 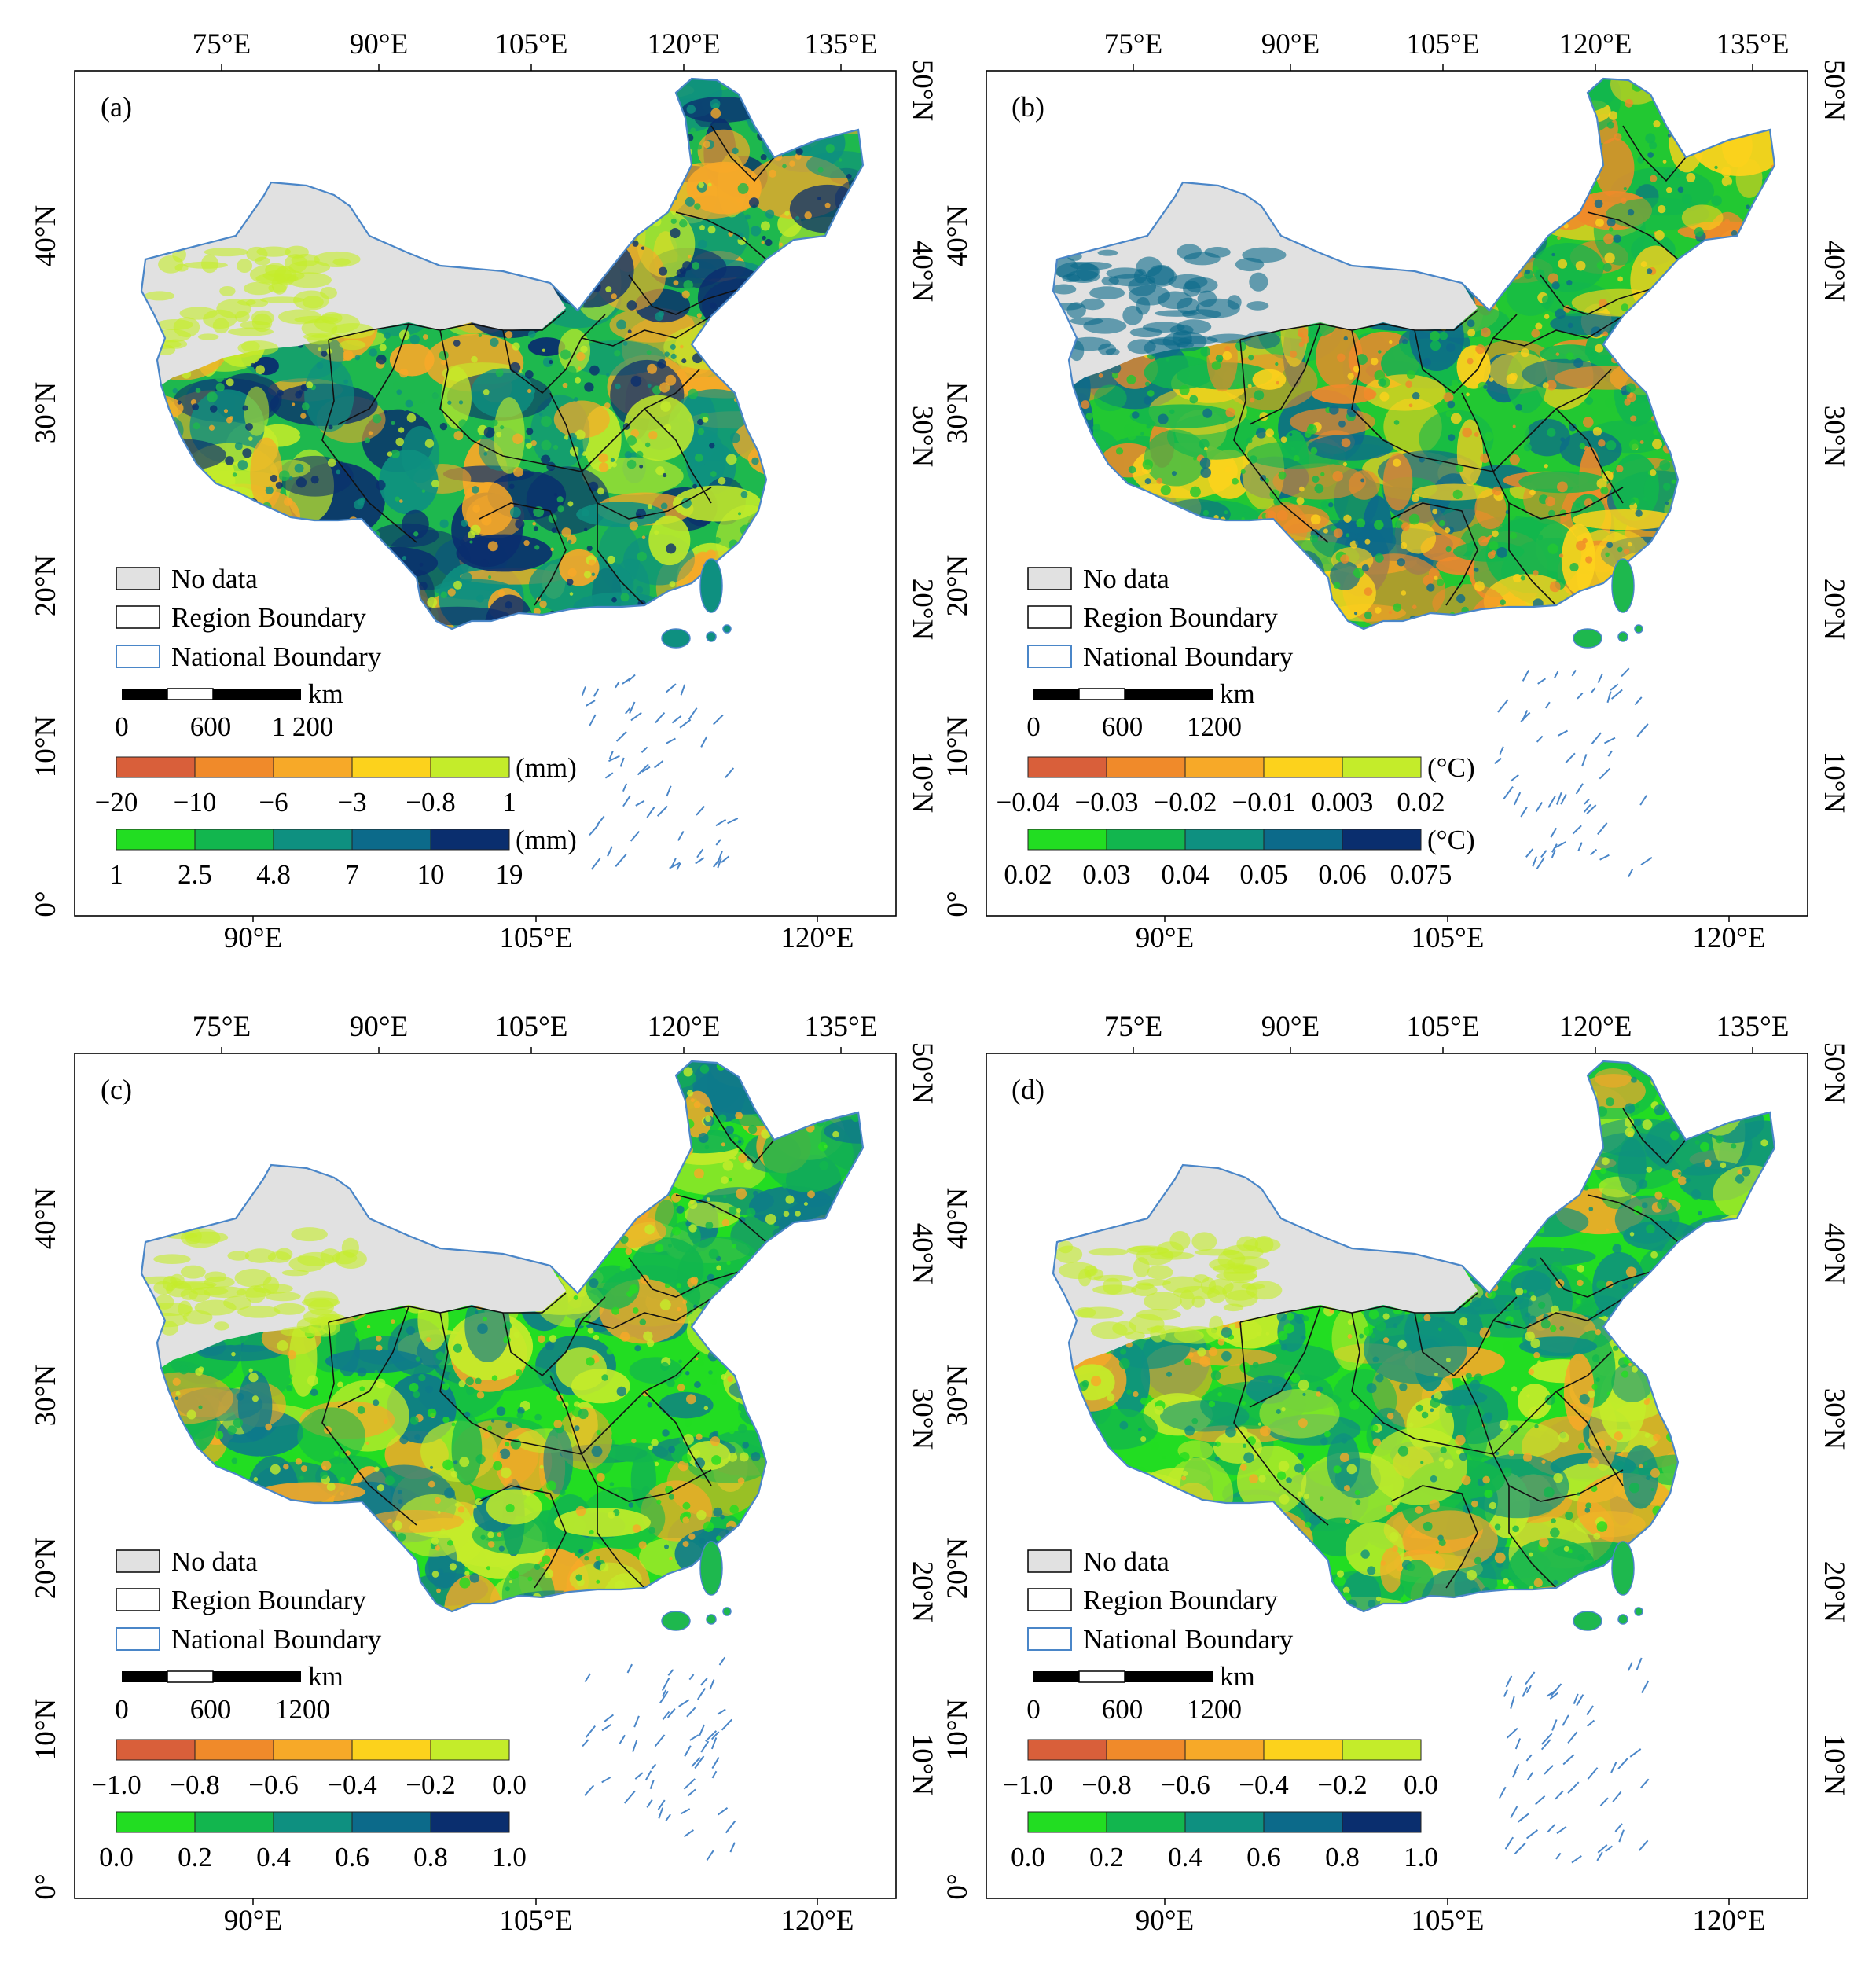 What do you see at coordinates (1049, 656) in the screenshot?
I see `legend-national-swatch` at bounding box center [1049, 656].